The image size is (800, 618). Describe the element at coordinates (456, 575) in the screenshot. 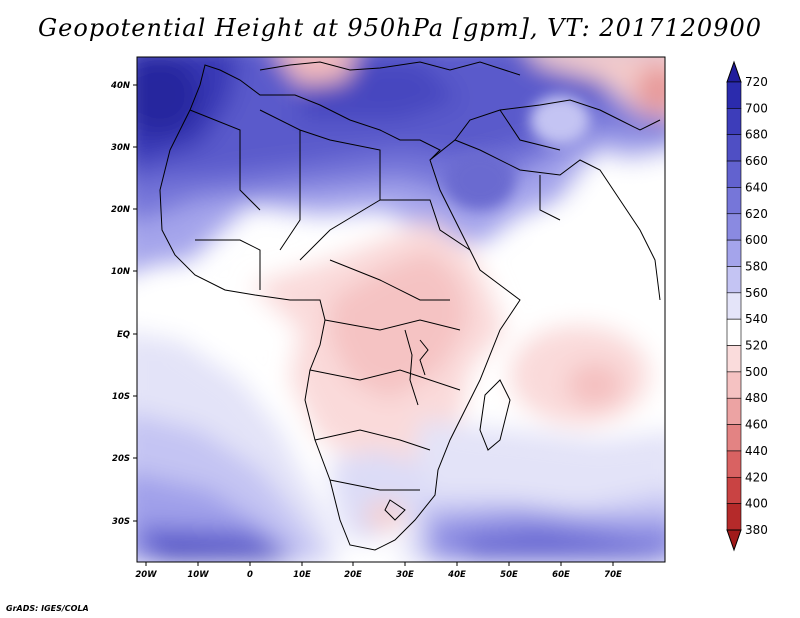

I see `lon-tick-label: 40E` at that location.